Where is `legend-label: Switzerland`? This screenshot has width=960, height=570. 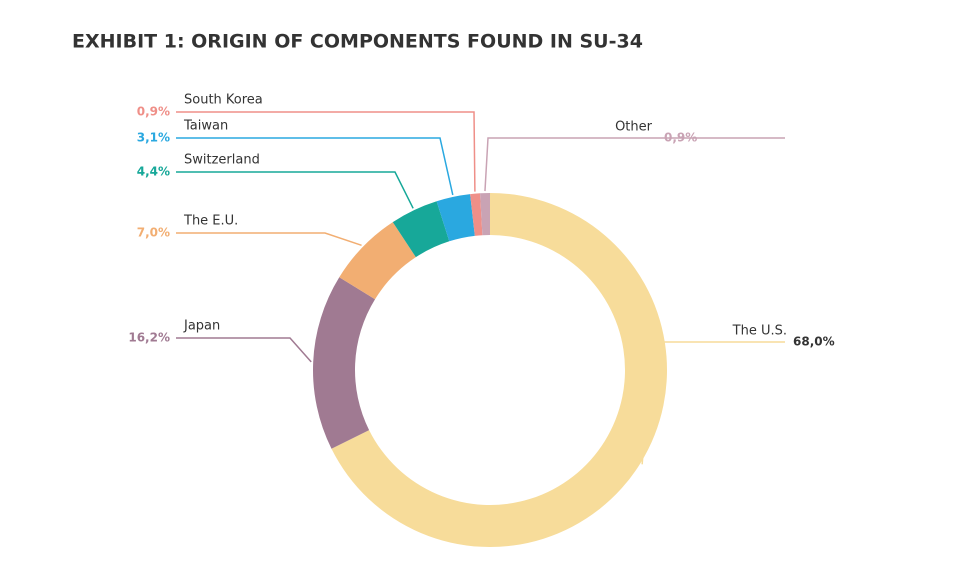 legend-label: Switzerland is located at coordinates (222, 160).